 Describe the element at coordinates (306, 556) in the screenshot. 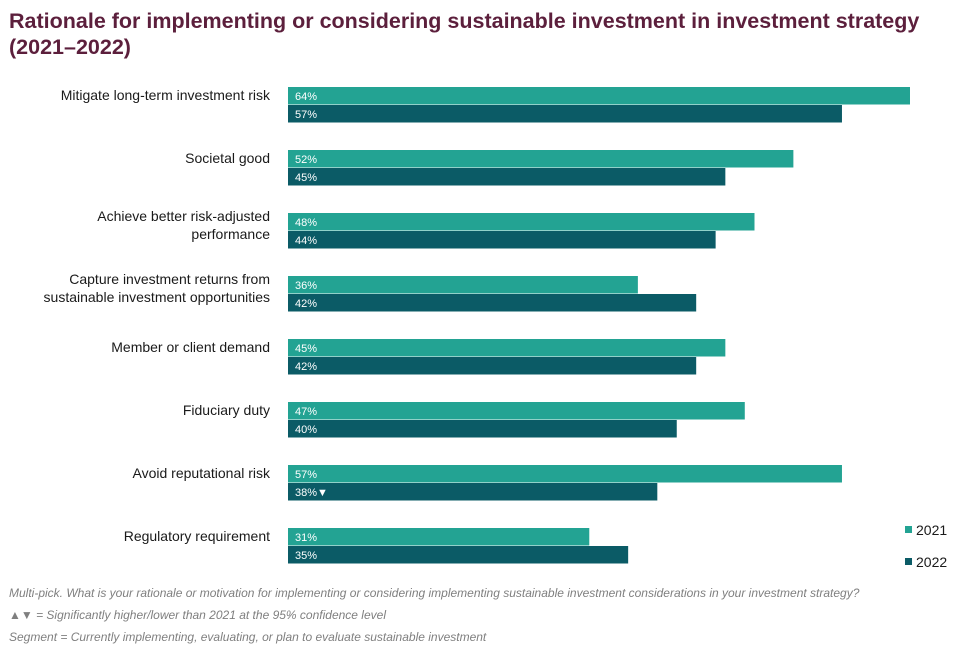

I see `bar-label-2022-7: 35%` at that location.